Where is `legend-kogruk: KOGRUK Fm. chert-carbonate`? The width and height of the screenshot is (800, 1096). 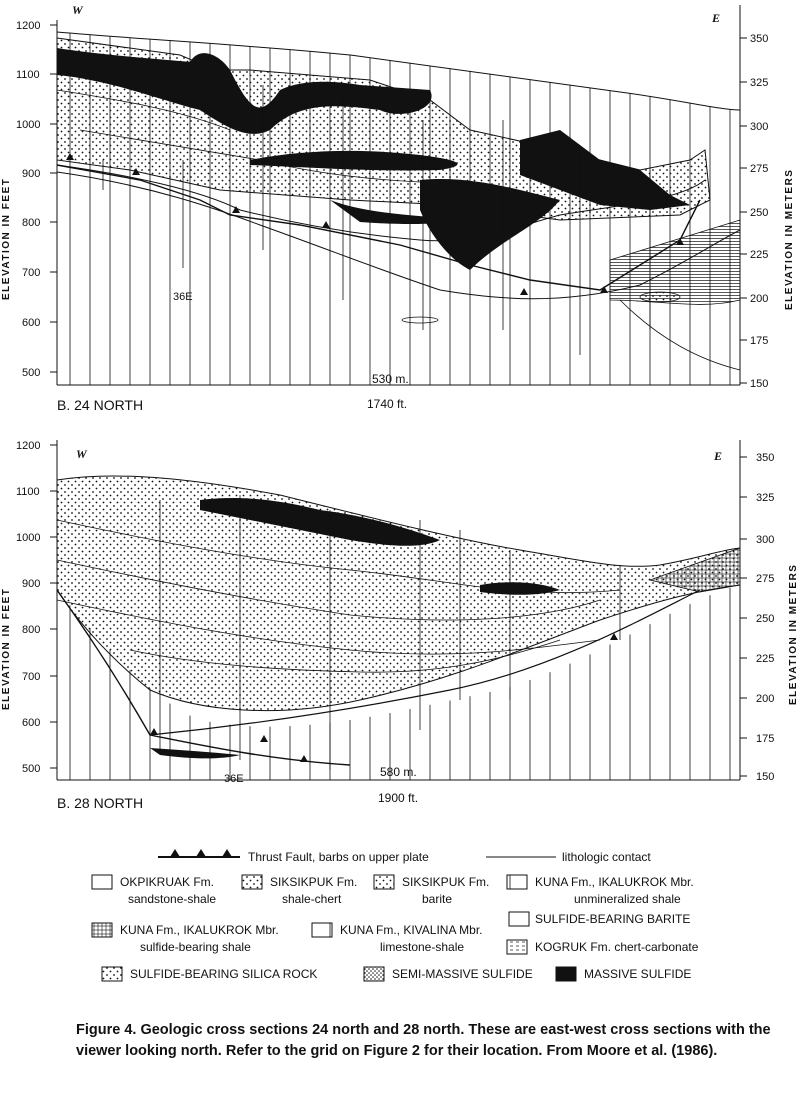 legend-kogruk: KOGRUK Fm. chert-carbonate is located at coordinates (617, 947).